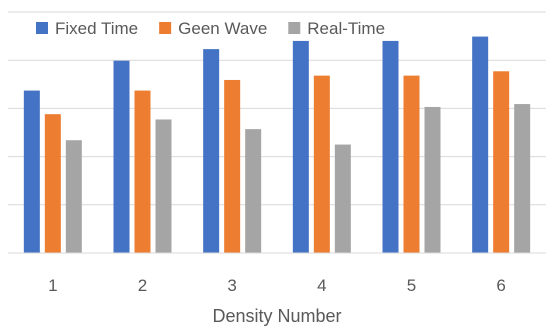 The image size is (554, 329). What do you see at coordinates (96, 28) in the screenshot?
I see `legend-label: Fixed Time` at bounding box center [96, 28].